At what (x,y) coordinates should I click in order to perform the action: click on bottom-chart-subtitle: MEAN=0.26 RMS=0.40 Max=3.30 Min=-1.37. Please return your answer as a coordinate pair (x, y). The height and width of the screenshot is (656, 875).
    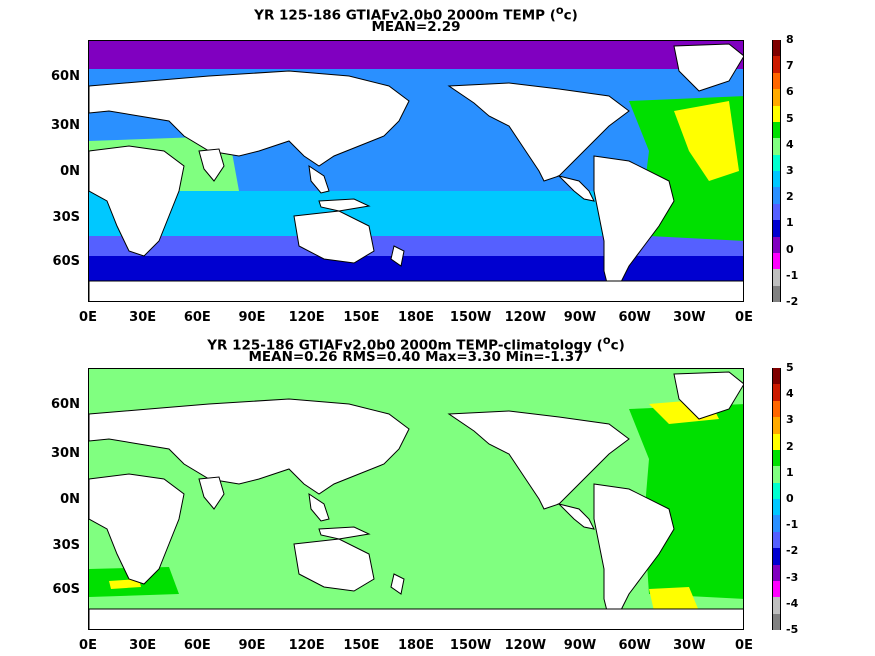
    Looking at the image, I should click on (416, 357).